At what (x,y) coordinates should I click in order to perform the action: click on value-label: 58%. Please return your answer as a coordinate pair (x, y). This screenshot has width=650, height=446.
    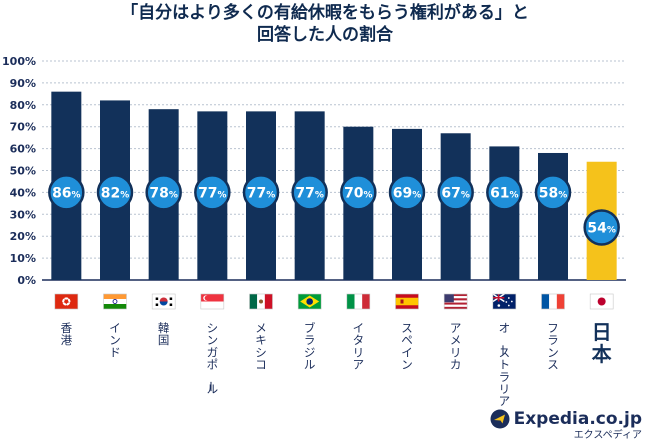
    Looking at the image, I should click on (553, 193).